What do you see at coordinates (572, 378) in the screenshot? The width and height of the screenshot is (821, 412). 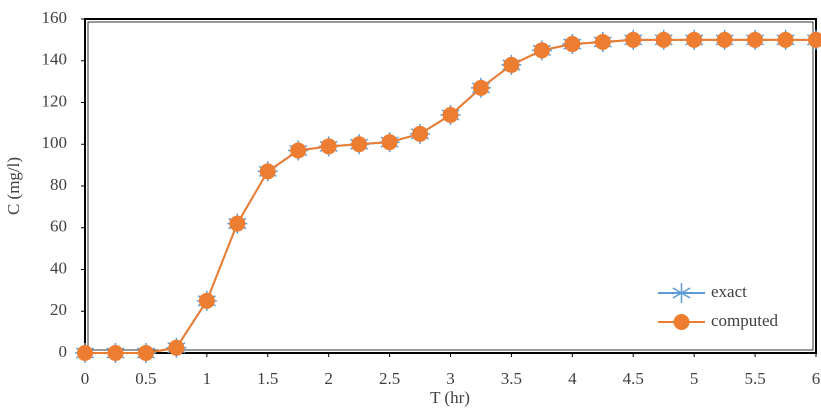 I see `x-tick-label: 4` at bounding box center [572, 378].